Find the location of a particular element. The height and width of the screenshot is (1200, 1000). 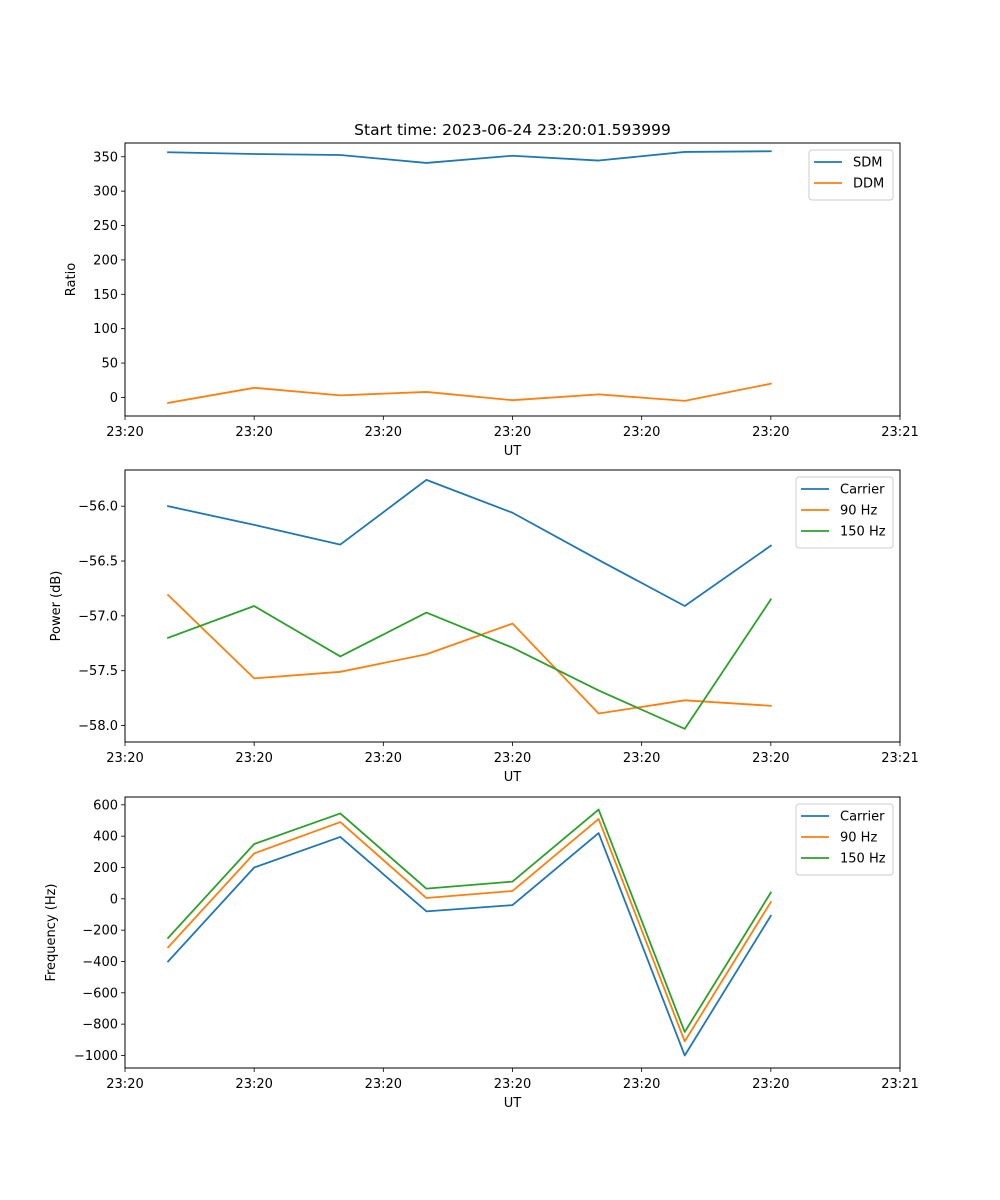

y-tick-label: 150 is located at coordinates (105, 295).